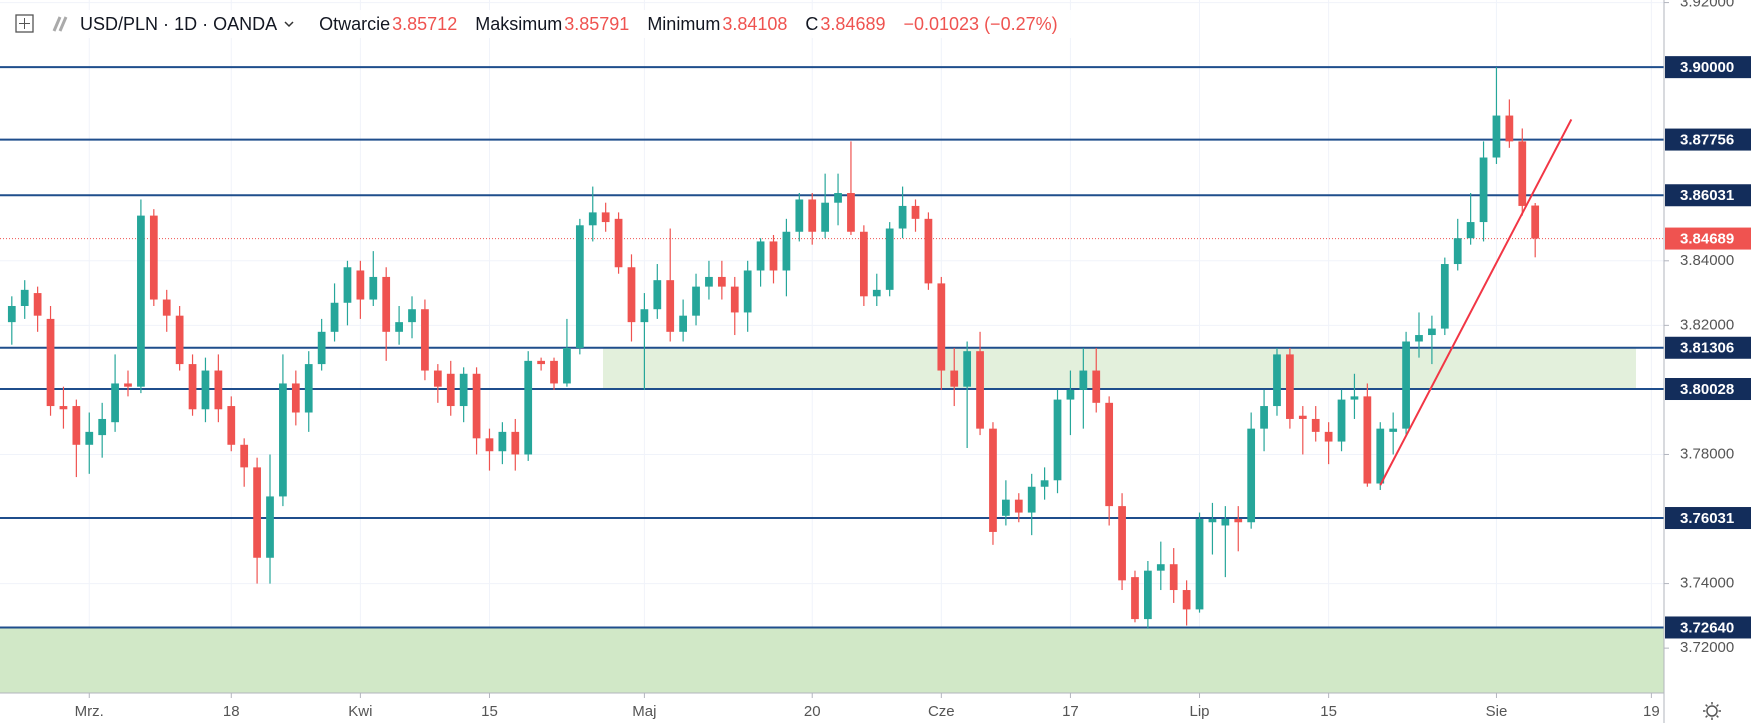 This screenshot has height=723, width=1751. I want to click on y-tick-label: 3.82000, so click(1707, 324).